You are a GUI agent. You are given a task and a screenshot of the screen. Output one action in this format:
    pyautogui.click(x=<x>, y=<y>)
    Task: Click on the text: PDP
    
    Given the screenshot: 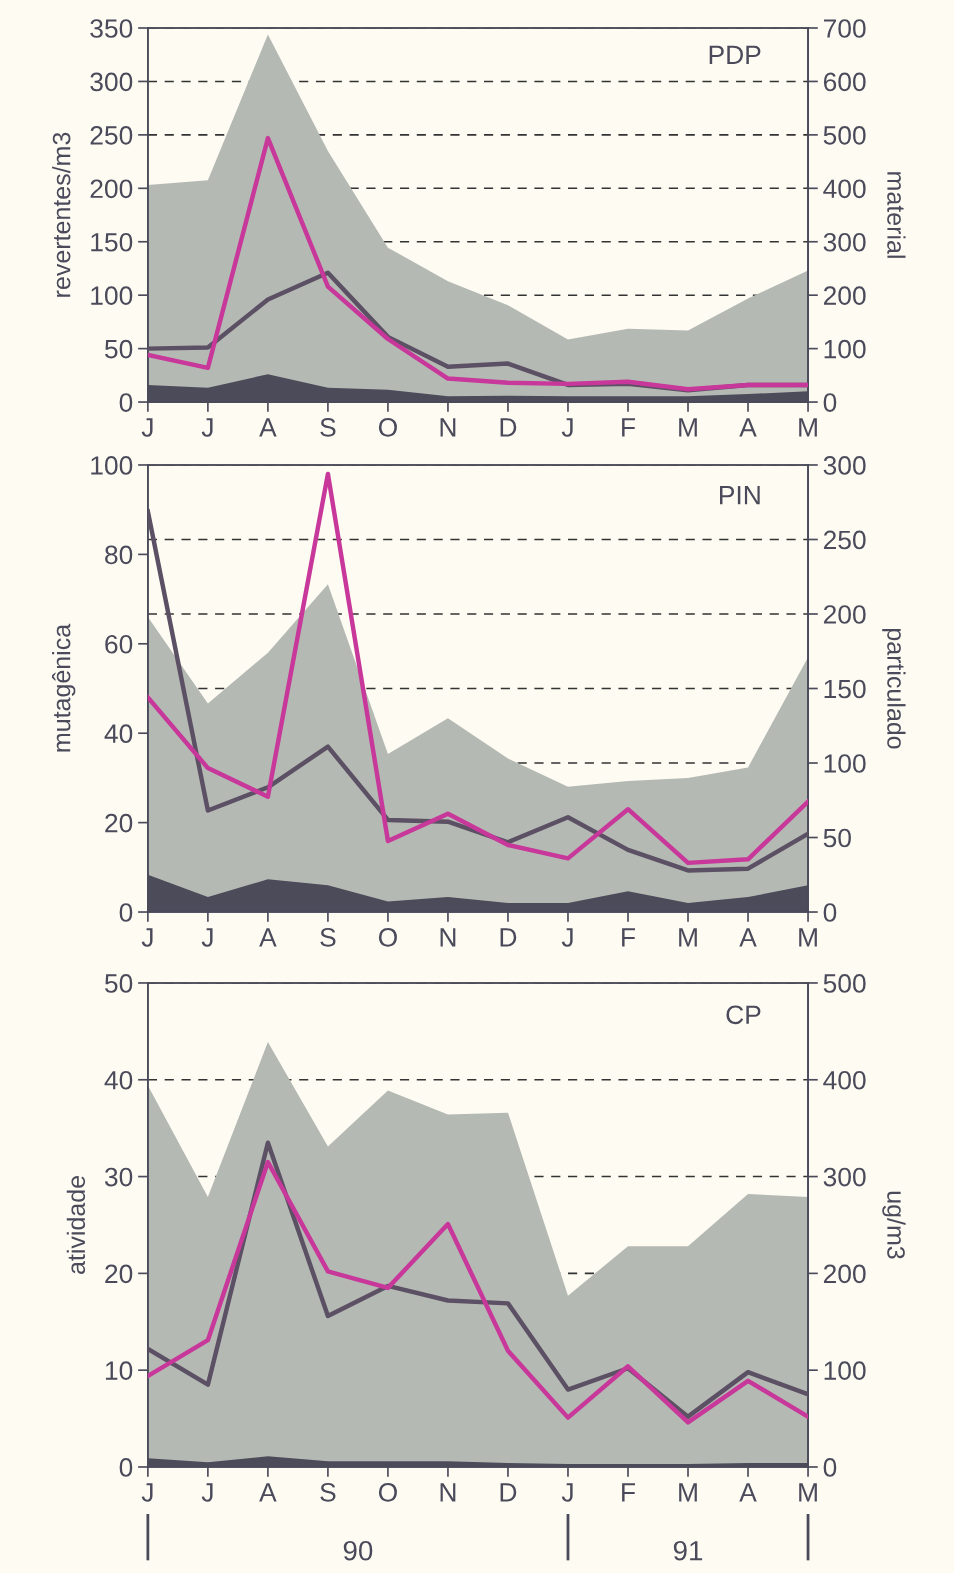 What is the action you would take?
    pyautogui.click(x=735, y=54)
    